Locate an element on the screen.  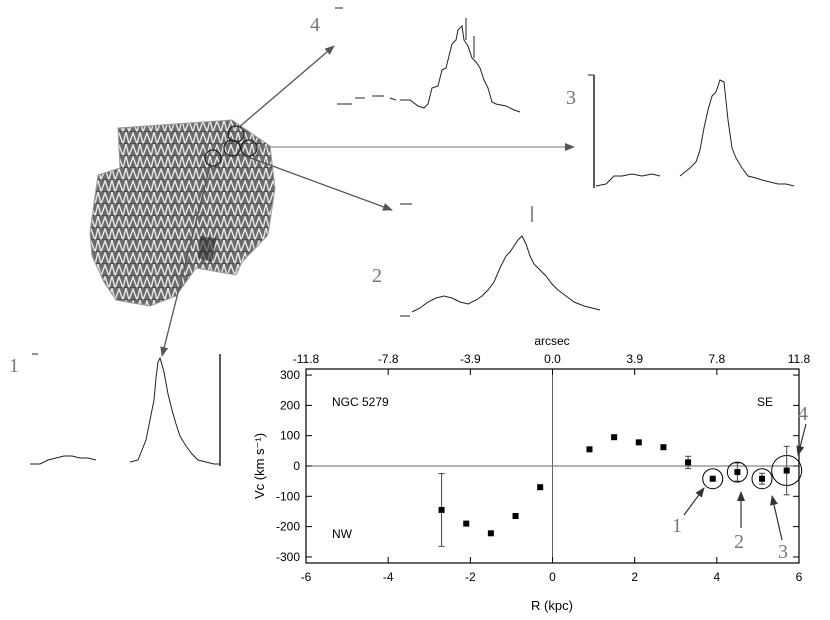
spectrum-label-4: 4 is located at coordinates (315, 25).